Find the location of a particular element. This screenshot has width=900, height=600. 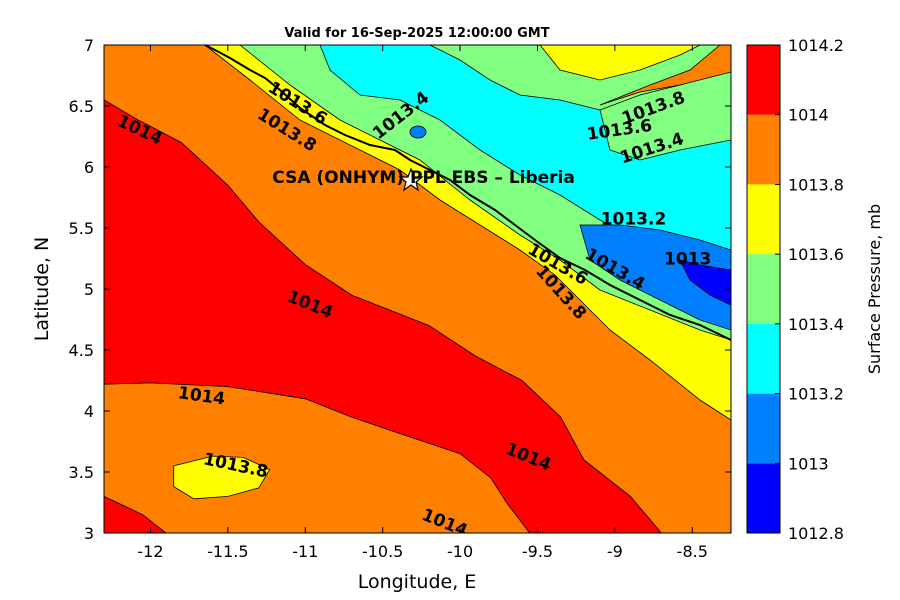

y-tick-label: 6.5 is located at coordinates (81, 106).